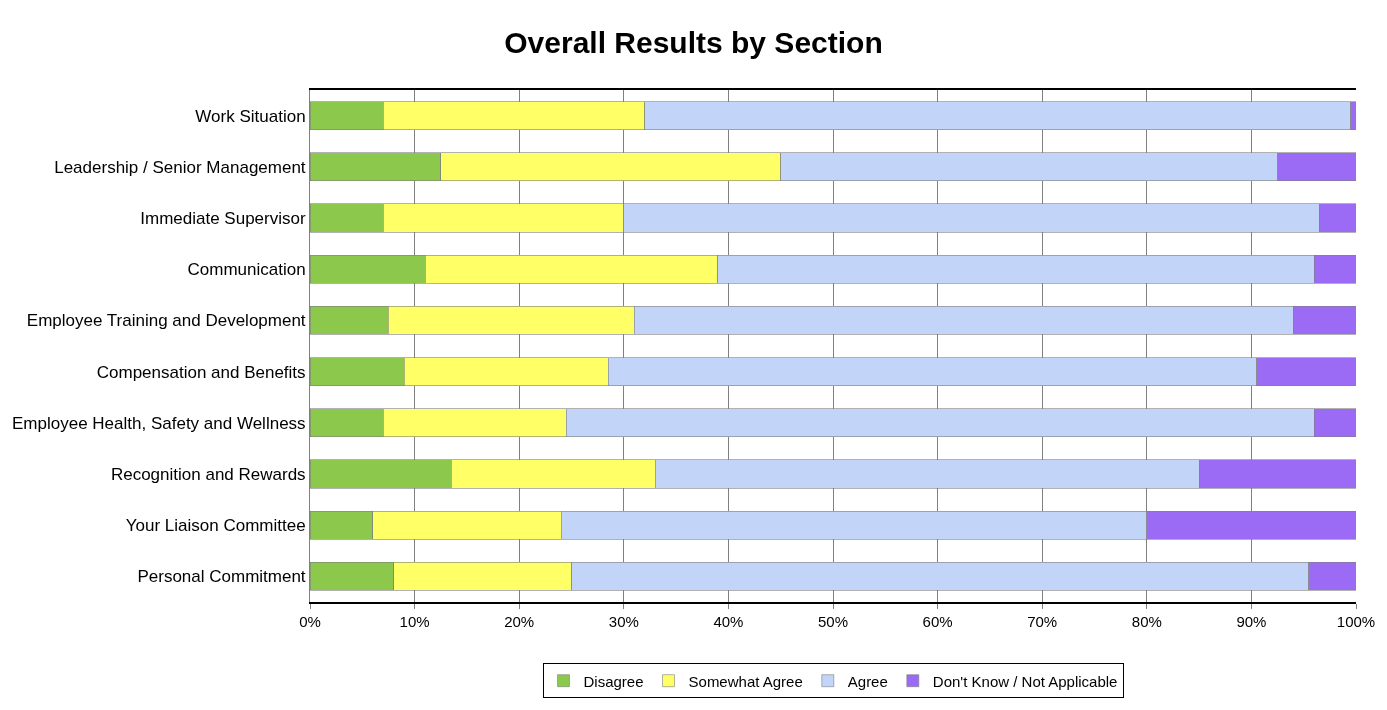 This screenshot has width=1387, height=710. I want to click on x-tick-label: 50%, so click(833, 621).